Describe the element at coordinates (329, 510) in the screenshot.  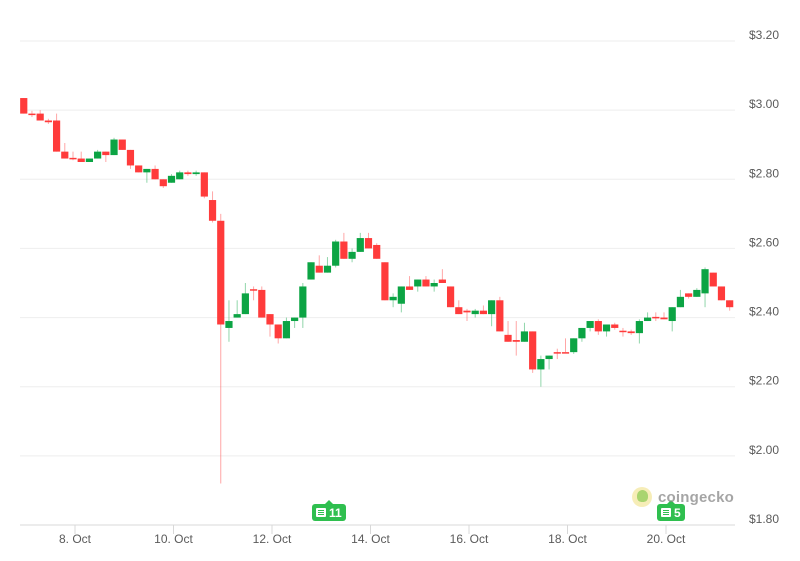
I see `news-badge: 11` at that location.